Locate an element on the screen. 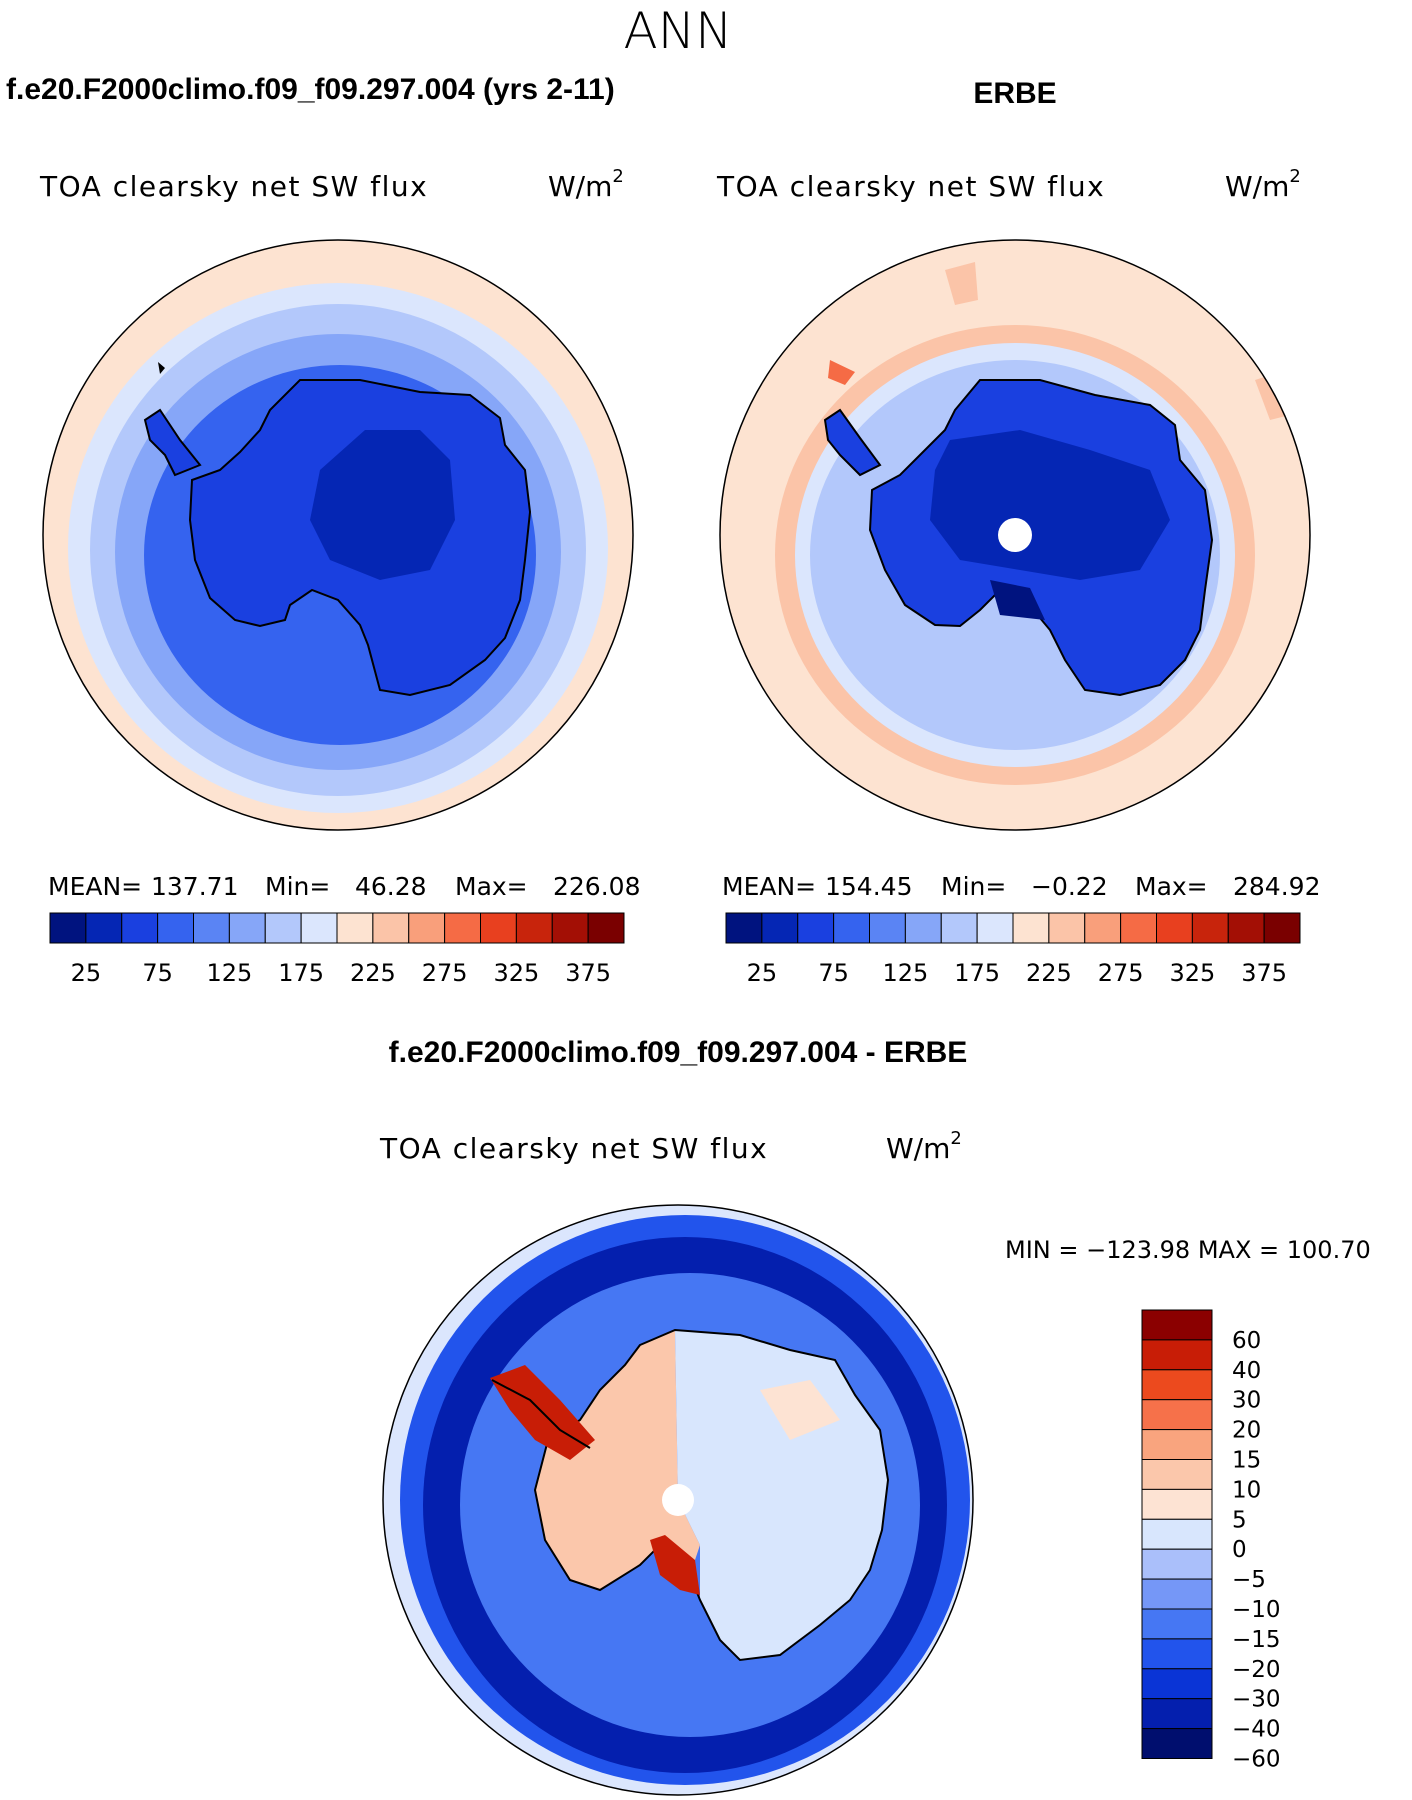 The width and height of the screenshot is (1412, 1800). model-colorbar-tick-label: 225 is located at coordinates (373, 973).